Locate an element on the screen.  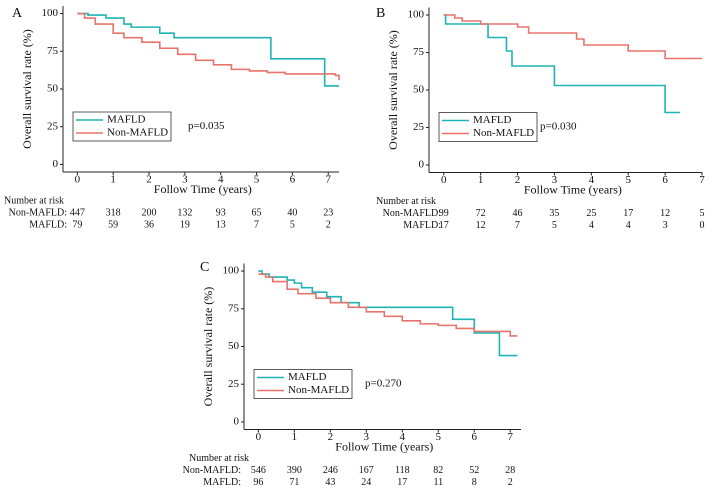
y-axis-label: Overall survival rate (%) is located at coordinates (393, 90).